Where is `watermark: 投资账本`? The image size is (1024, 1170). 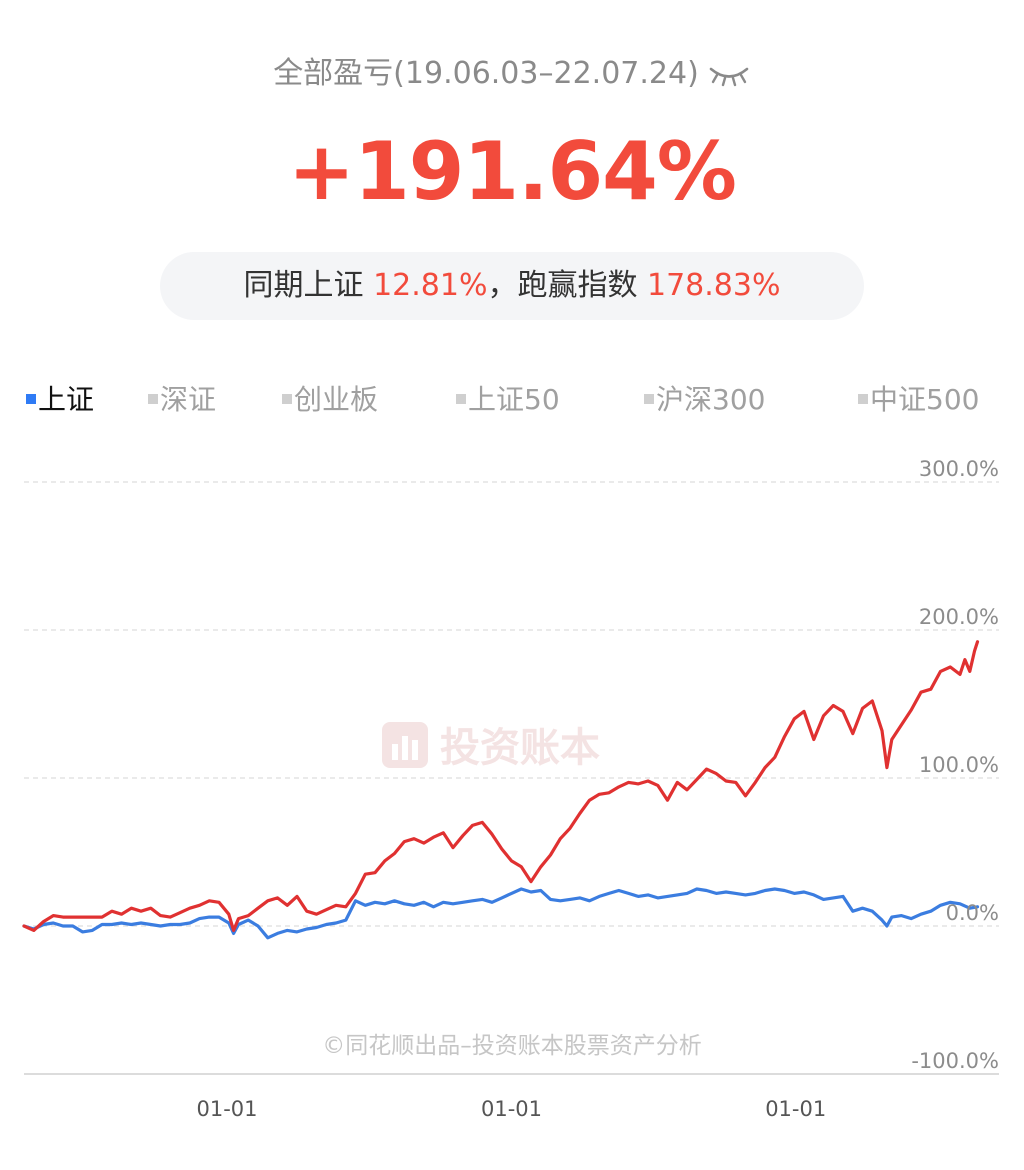
watermark: 投资账本 is located at coordinates (491, 746).